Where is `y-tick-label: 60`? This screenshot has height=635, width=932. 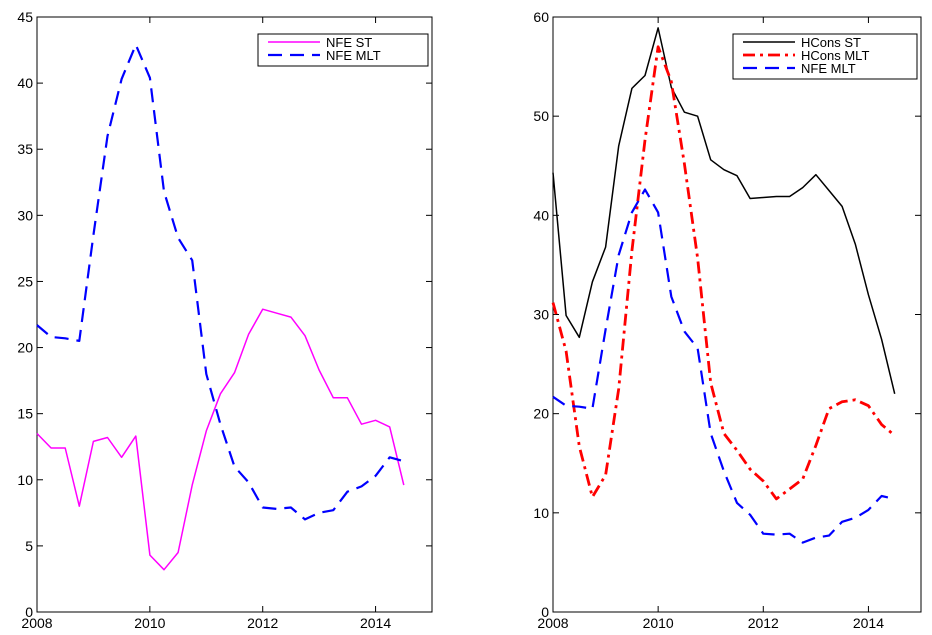
y-tick-label: 60 is located at coordinates (541, 17).